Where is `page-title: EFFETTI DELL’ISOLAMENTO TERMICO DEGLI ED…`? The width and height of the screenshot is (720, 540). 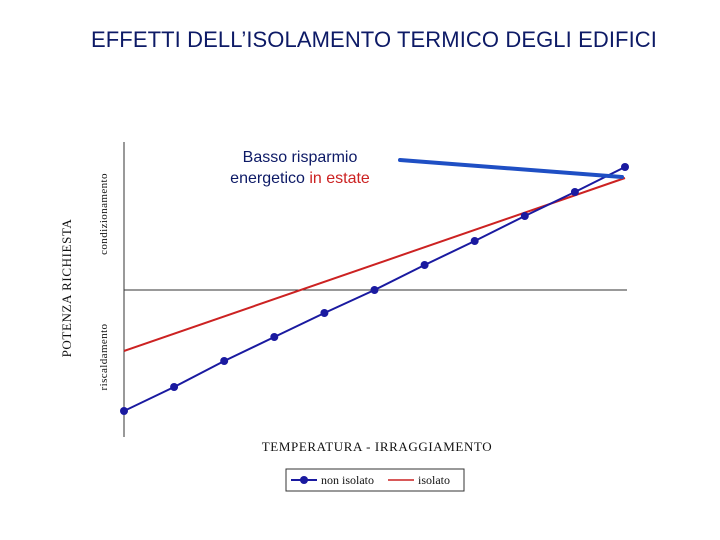
page-title: EFFETTI DELL’ISOLAMENTO TERMICO DEGLI ED… is located at coordinates (373, 39).